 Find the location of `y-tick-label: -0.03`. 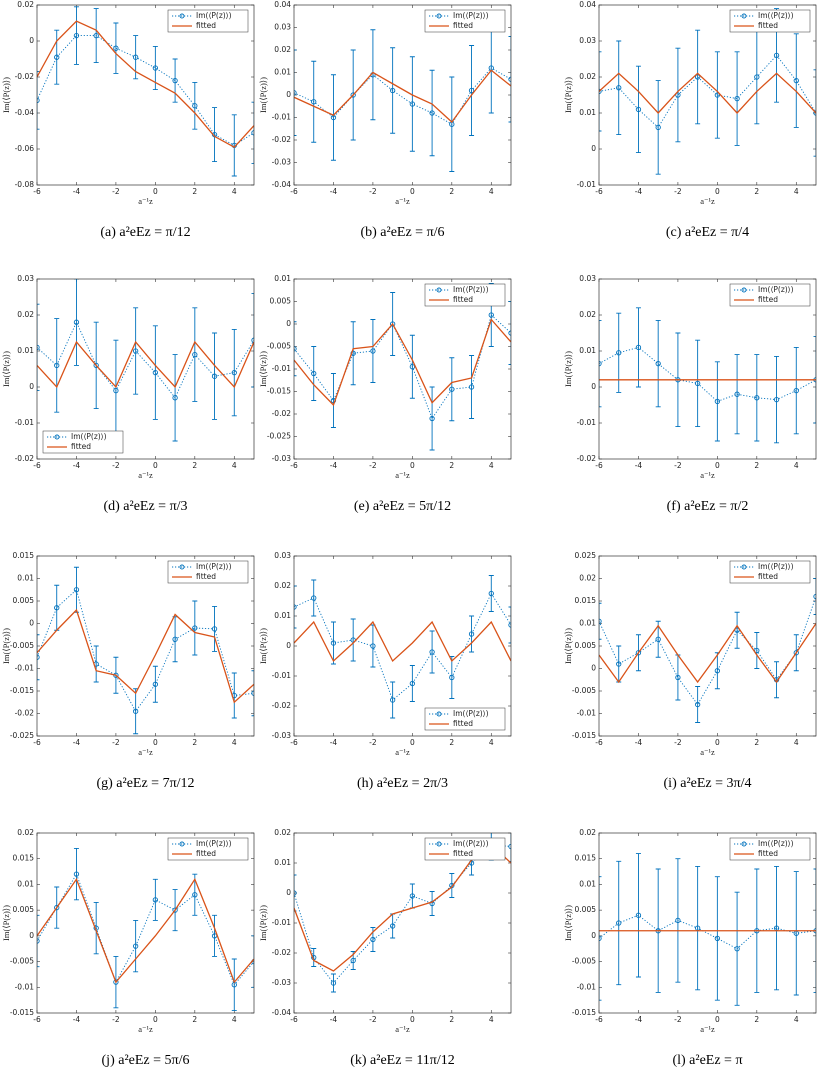

y-tick-label: -0.03 is located at coordinates (282, 162).